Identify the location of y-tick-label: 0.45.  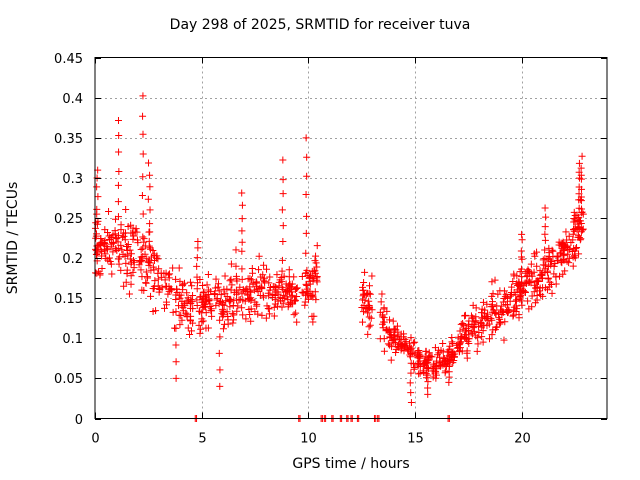
(68, 59).